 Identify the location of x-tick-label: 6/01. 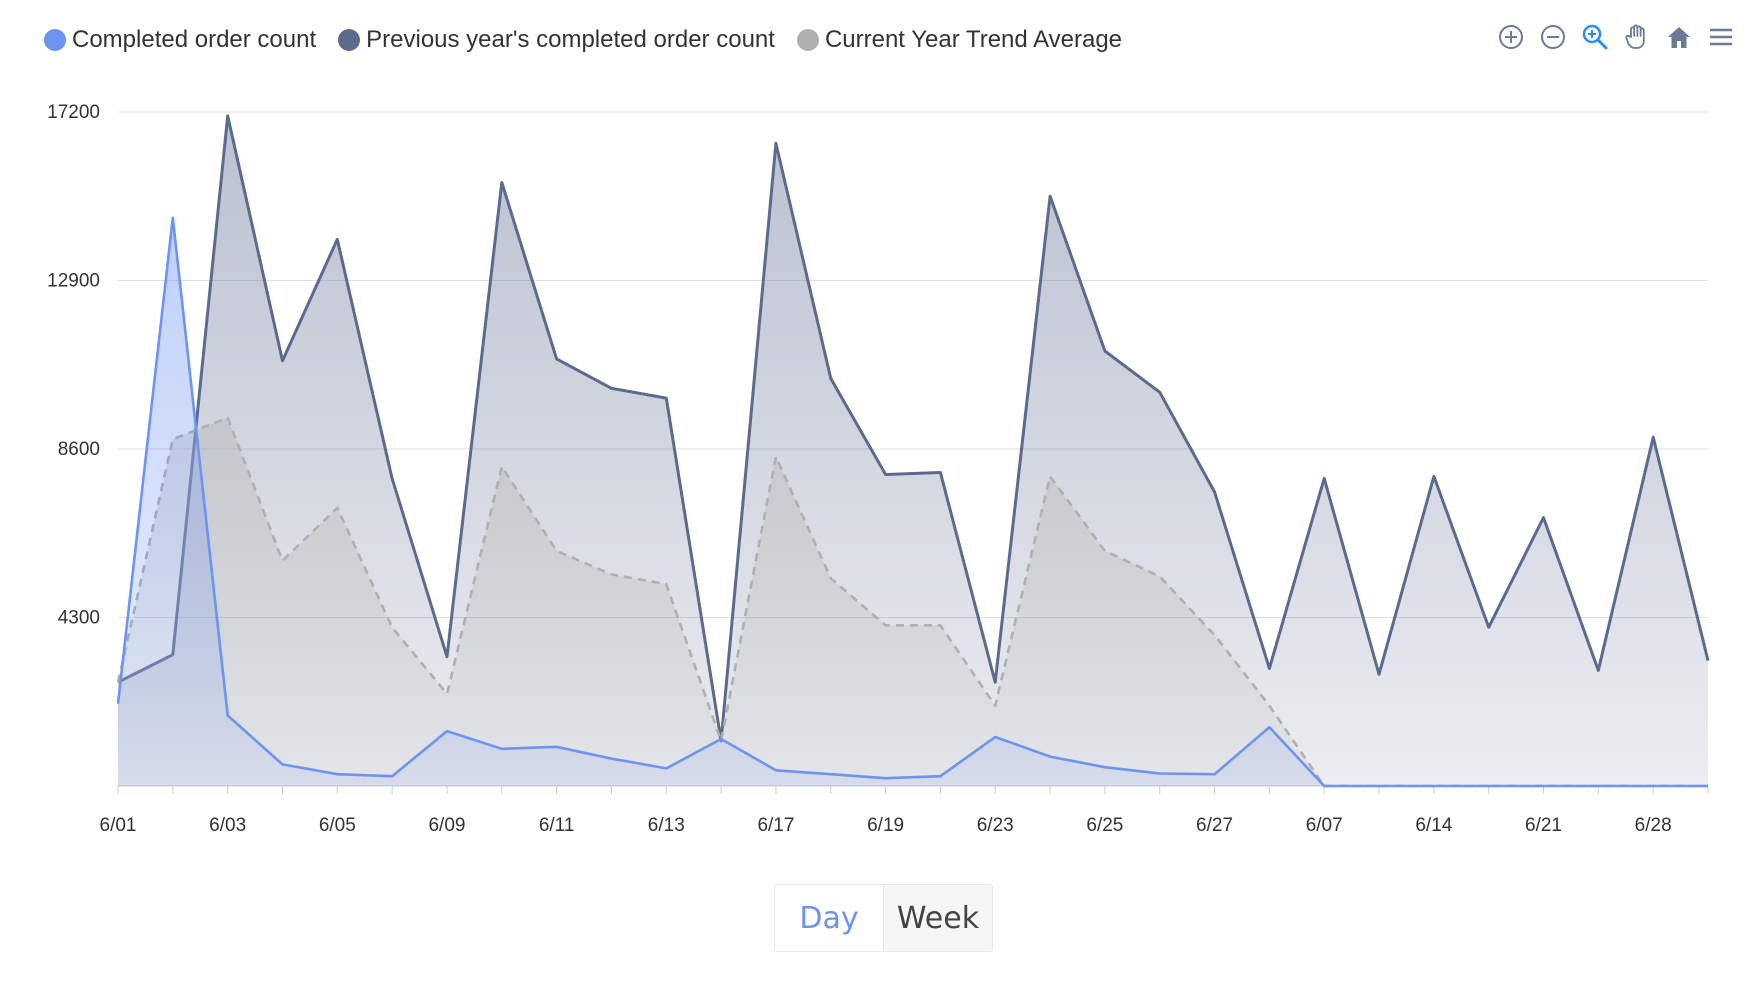
(118, 825).